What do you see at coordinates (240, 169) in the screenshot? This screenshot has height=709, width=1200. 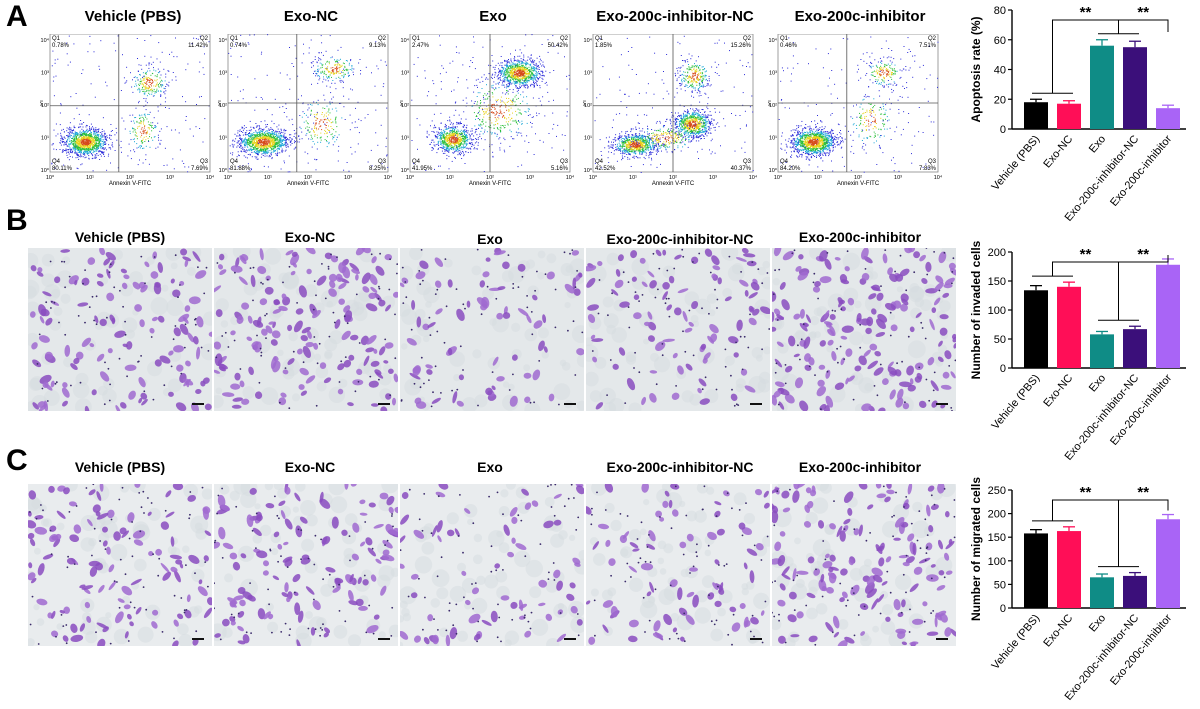 I see `flow-q4-label-value: 81.88%` at bounding box center [240, 169].